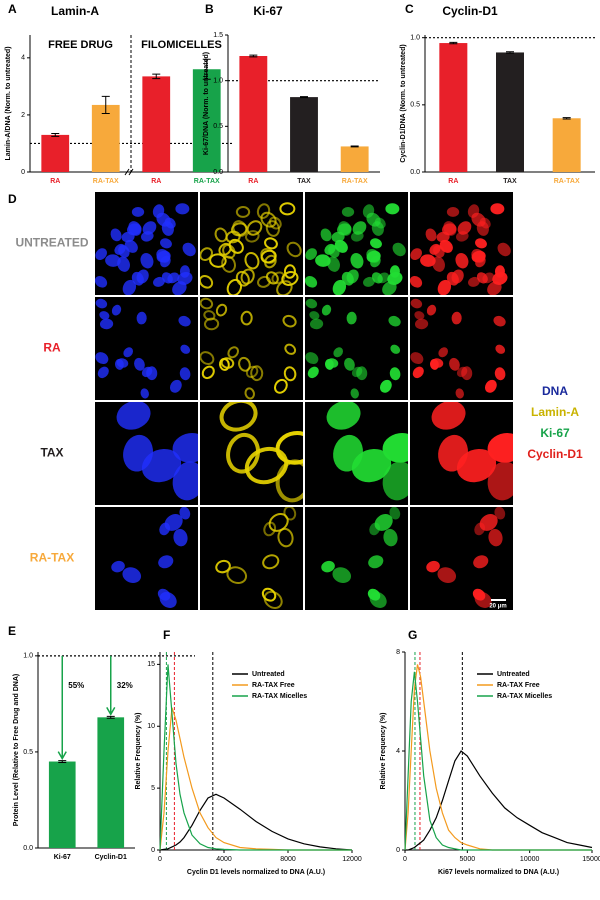  What do you see at coordinates (498, 872) in the screenshot?
I see `x-axis-label: Ki67 levels normalized to DNA (A.U.)` at bounding box center [498, 872].